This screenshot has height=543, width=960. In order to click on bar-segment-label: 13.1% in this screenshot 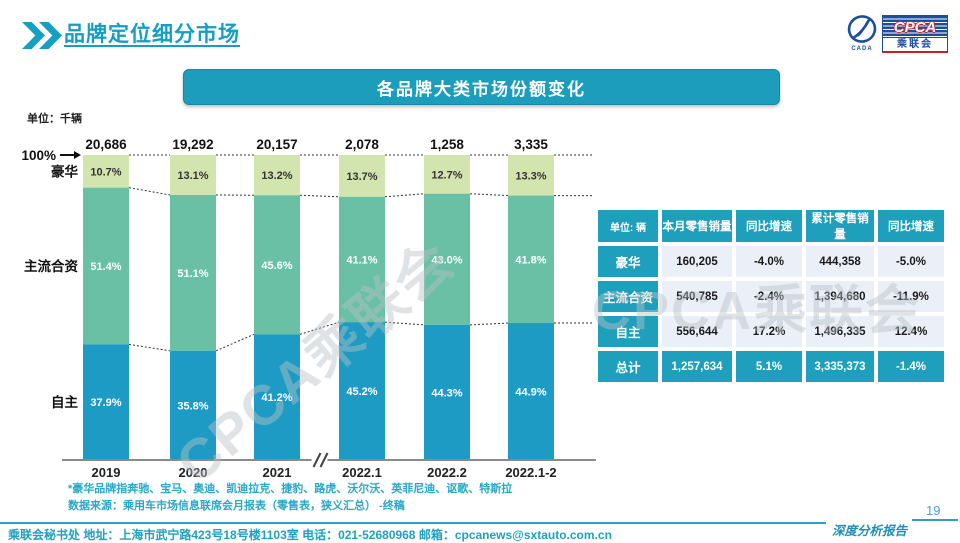, I will do `click(192, 176)`.